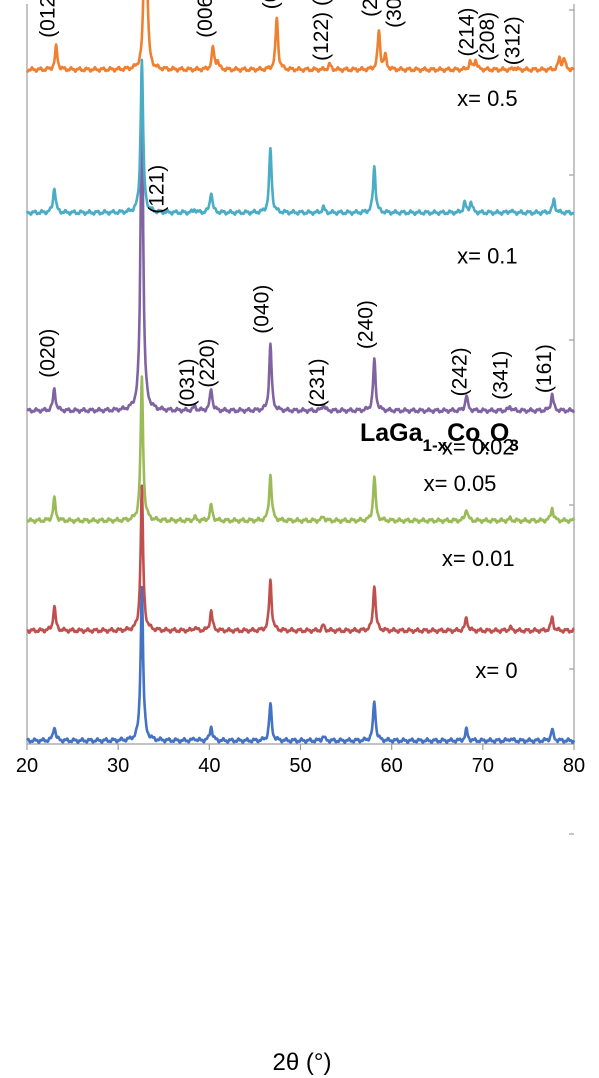 The image size is (599, 1078). What do you see at coordinates (394, 14) in the screenshot?
I see `miller-index-label: (300)` at bounding box center [394, 14].